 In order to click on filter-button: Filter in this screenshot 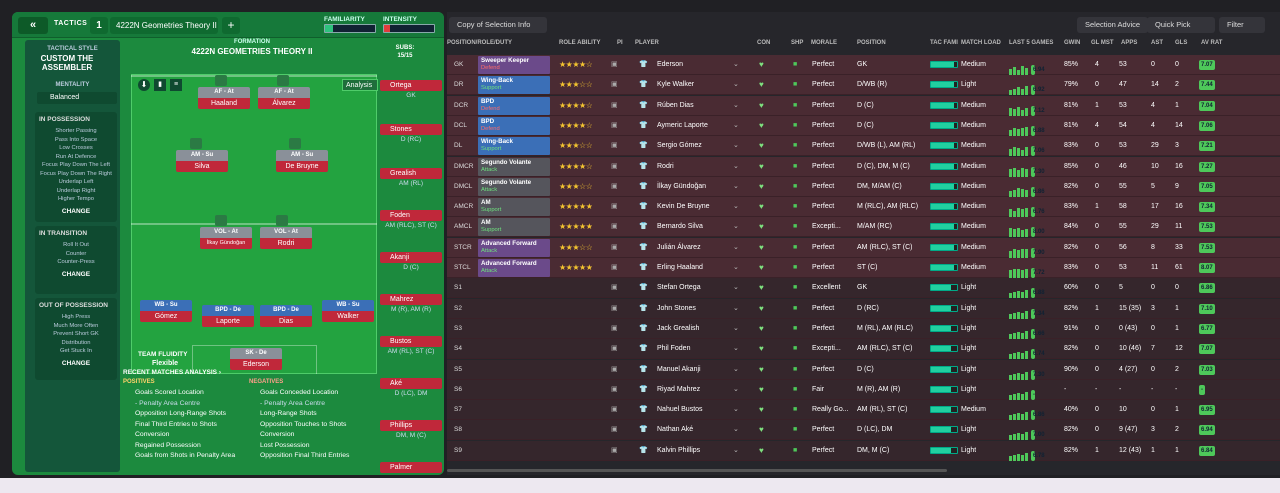, I will do `click(1242, 25)`.